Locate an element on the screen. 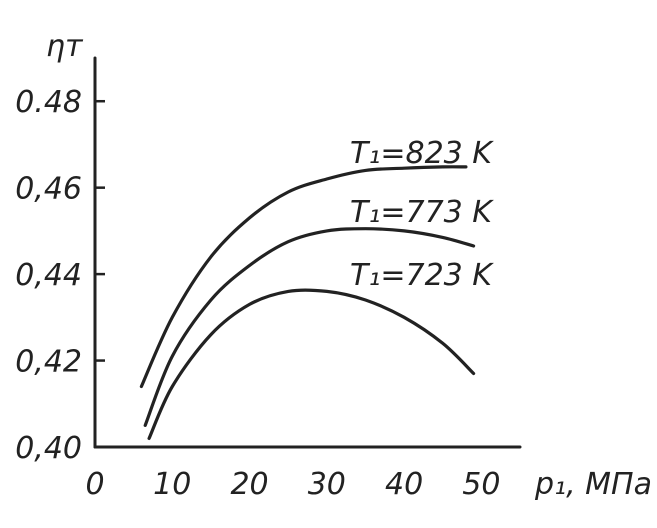 Image resolution: width=657 pixels, height=528 pixels. x-axis-title: p₁, МПа is located at coordinates (593, 484).